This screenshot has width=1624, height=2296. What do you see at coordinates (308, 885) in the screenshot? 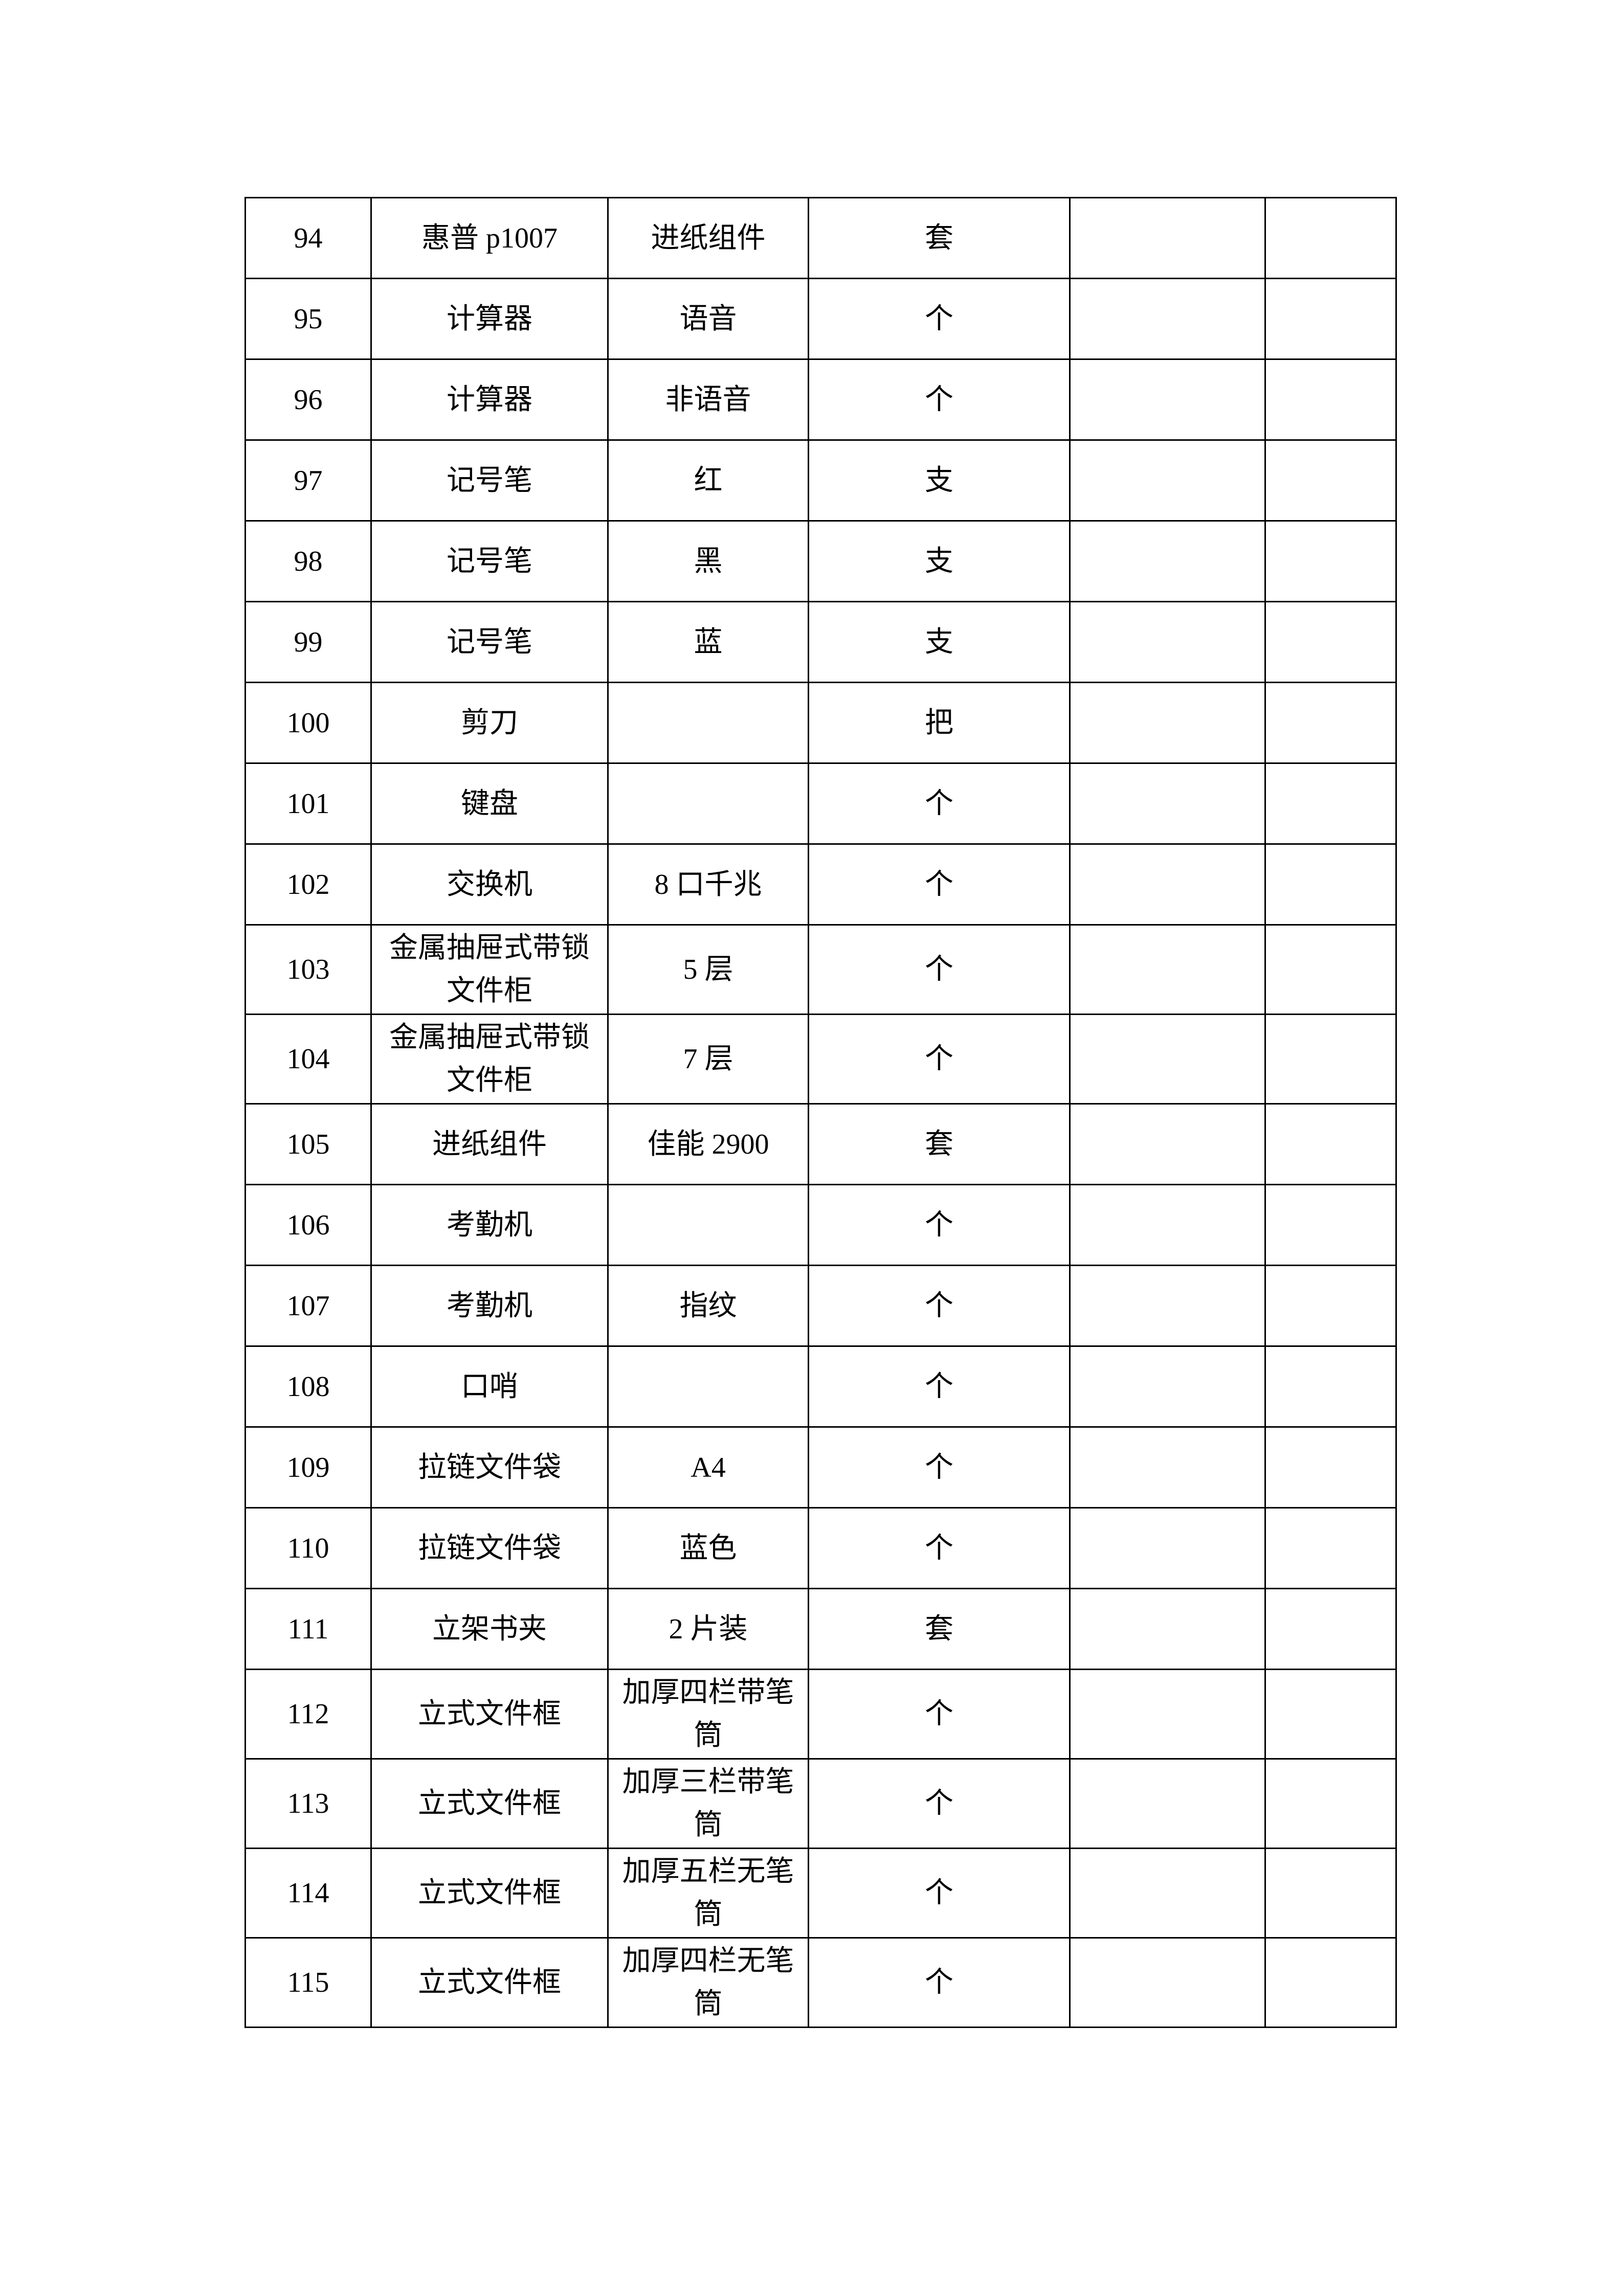
I see `row-number-cell: 102` at bounding box center [308, 885].